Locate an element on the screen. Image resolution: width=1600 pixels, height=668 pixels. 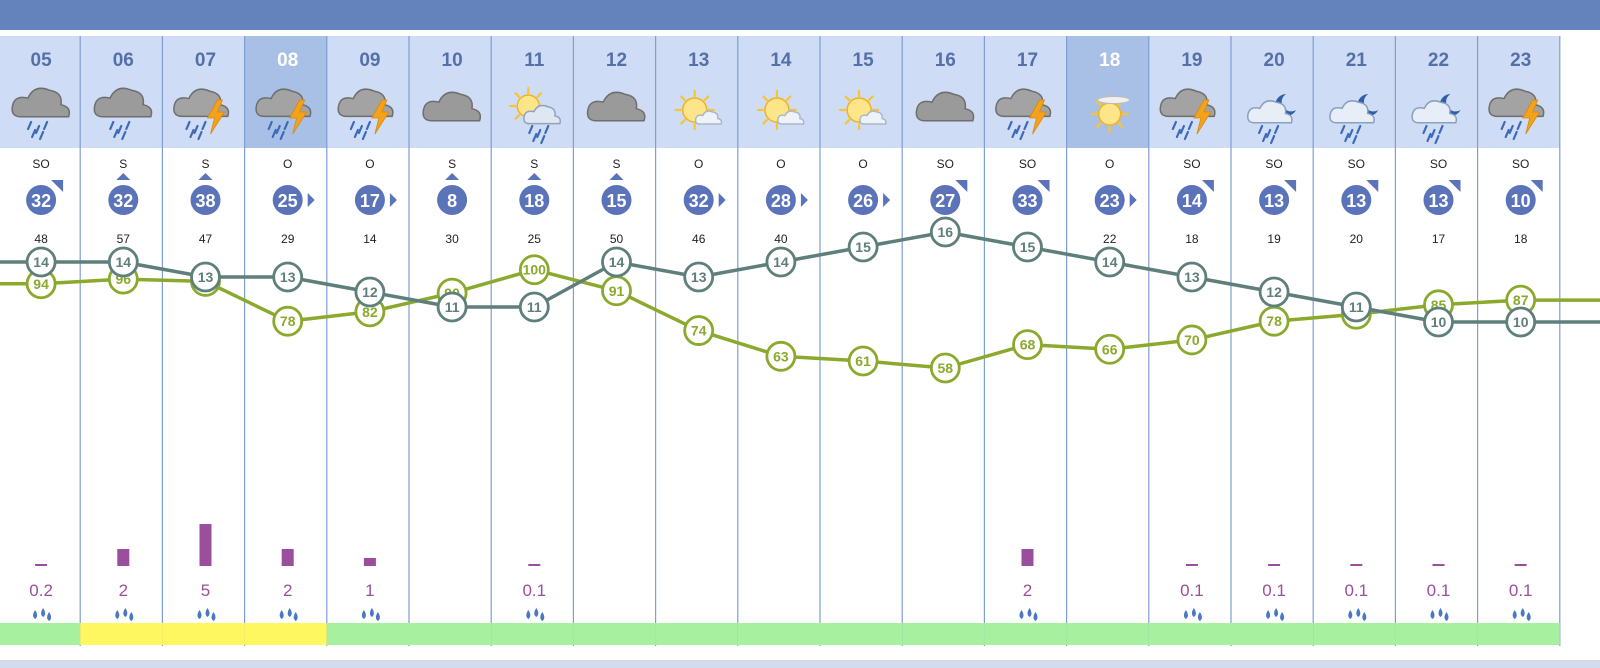
hour-label: 23 is located at coordinates (1520, 60).